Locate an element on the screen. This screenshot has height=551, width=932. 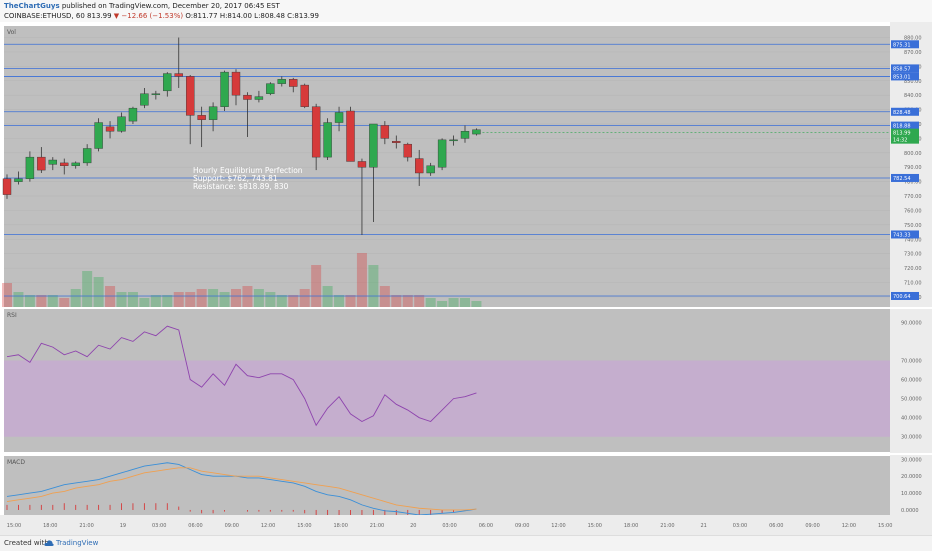
change-text: −12.66 (−1.53%) is located at coordinates (152, 16).